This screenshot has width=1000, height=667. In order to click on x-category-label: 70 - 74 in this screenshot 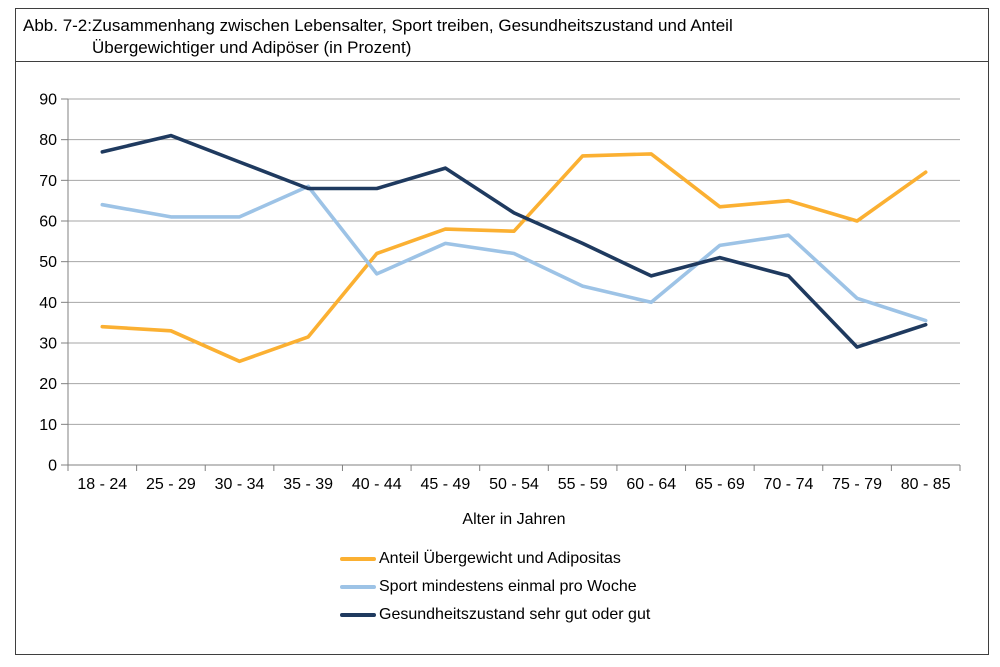, I will do `click(789, 484)`.